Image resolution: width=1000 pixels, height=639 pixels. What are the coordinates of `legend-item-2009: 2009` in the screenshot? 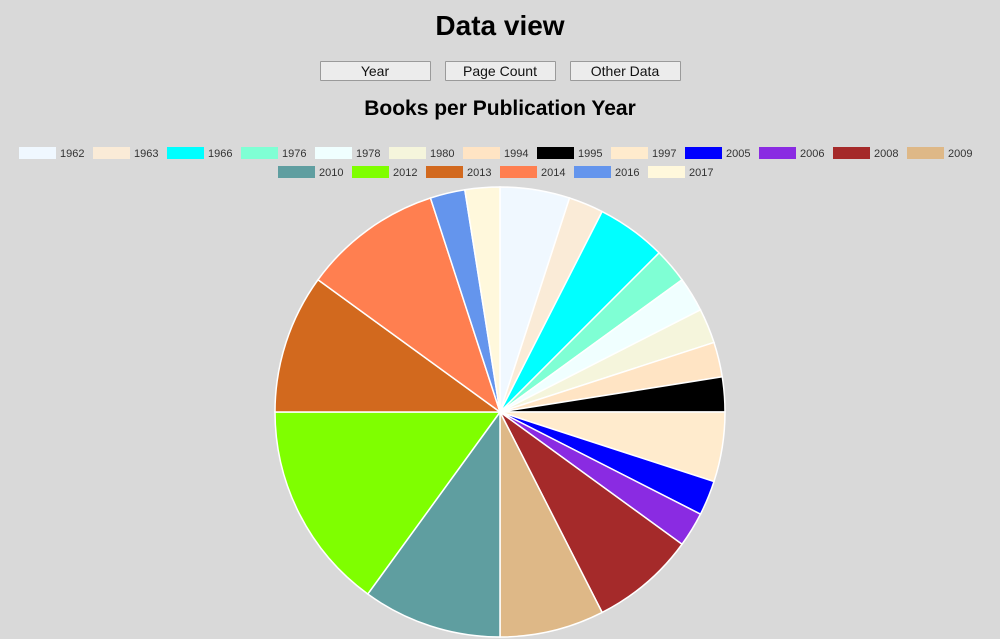 It's located at (939, 153).